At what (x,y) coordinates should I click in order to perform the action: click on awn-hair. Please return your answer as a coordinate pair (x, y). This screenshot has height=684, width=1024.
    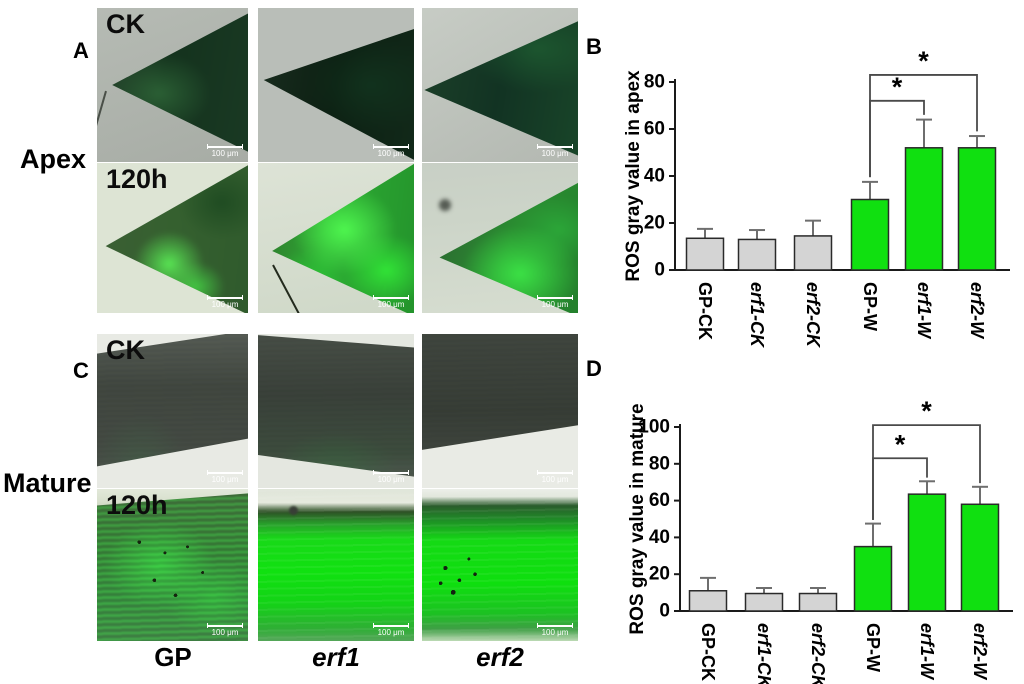
    Looking at the image, I should click on (288, 288).